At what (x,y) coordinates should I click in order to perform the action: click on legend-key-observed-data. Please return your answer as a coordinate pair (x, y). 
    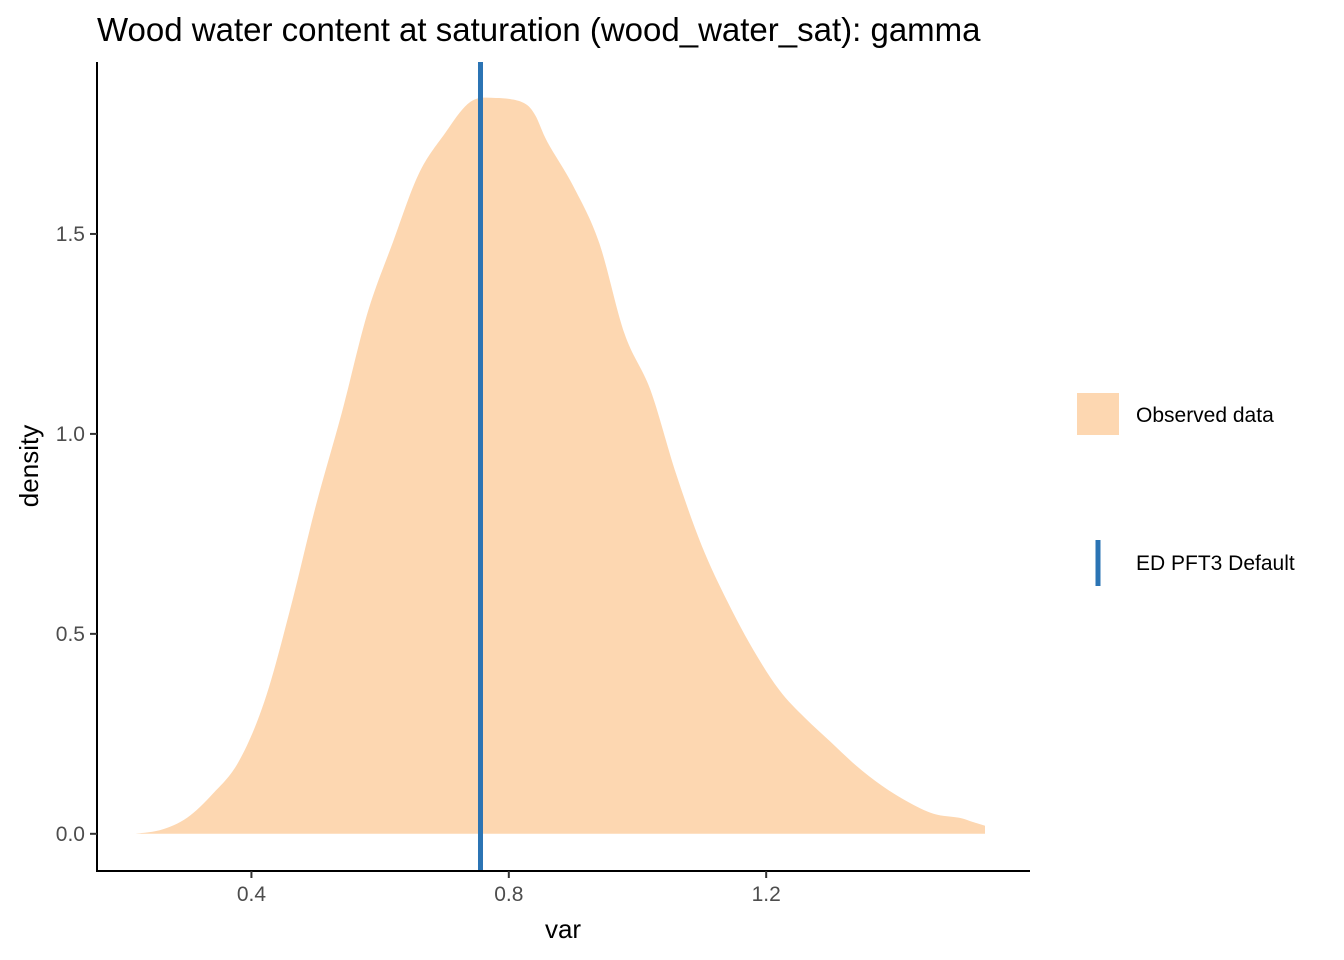
    Looking at the image, I should click on (1098, 414).